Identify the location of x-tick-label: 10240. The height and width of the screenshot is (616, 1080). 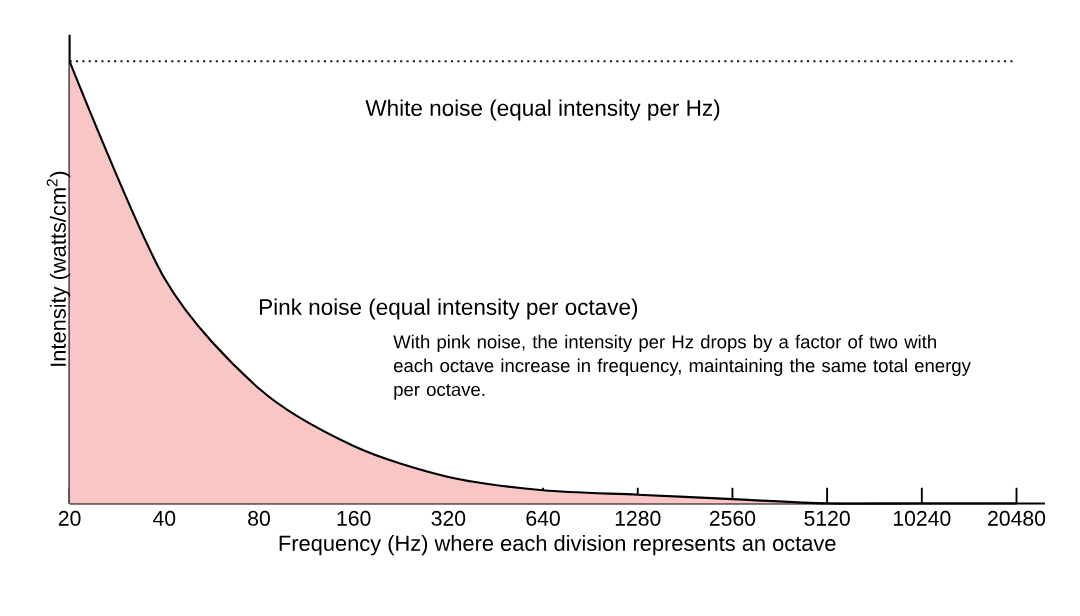
(922, 518).